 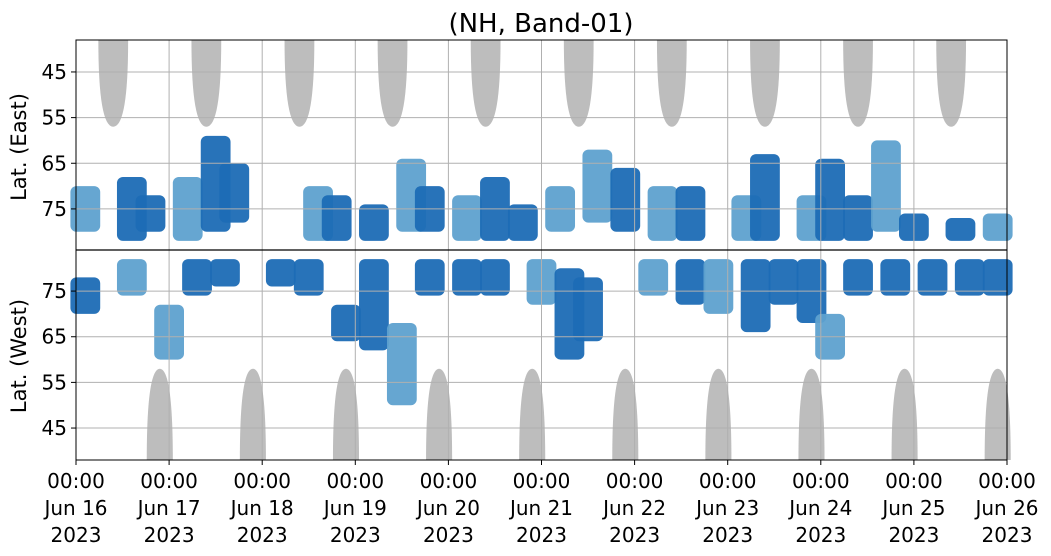 I want to click on x-tick-label-line: Jun 23, so click(x=726, y=508).